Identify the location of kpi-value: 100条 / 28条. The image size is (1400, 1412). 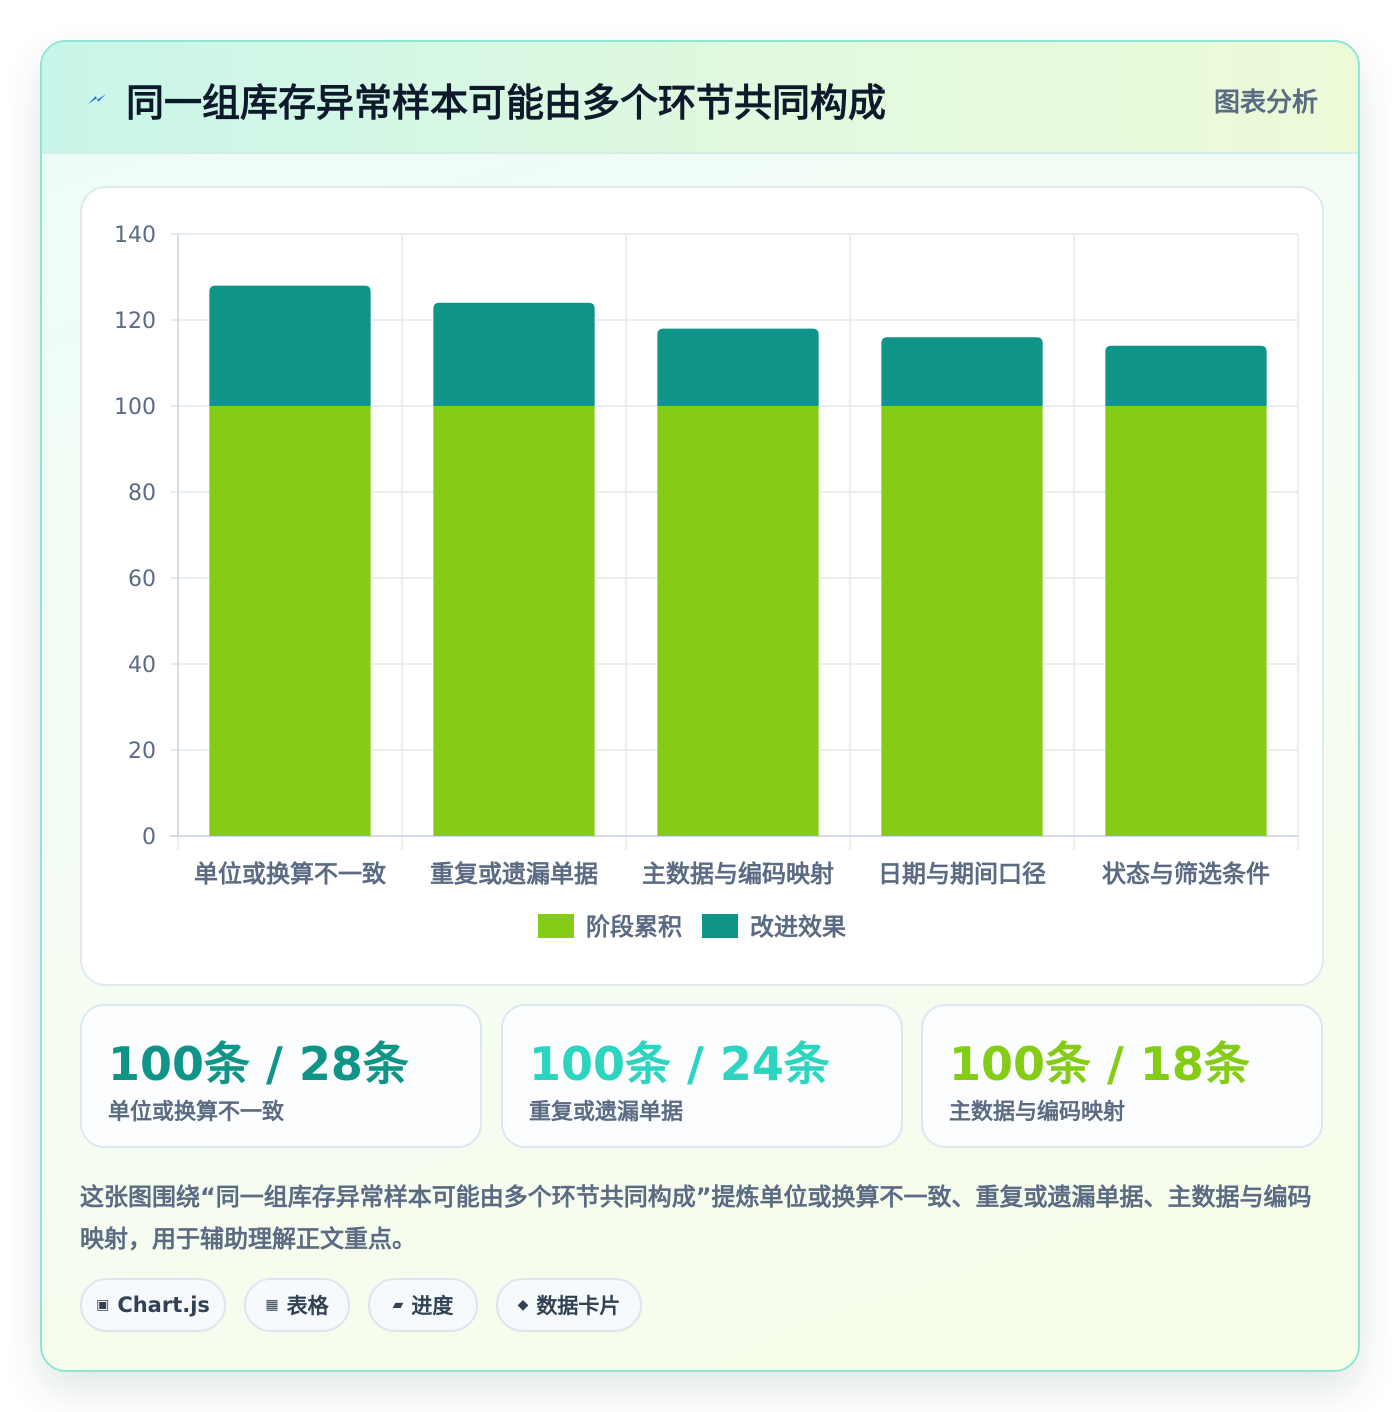
(258, 1064).